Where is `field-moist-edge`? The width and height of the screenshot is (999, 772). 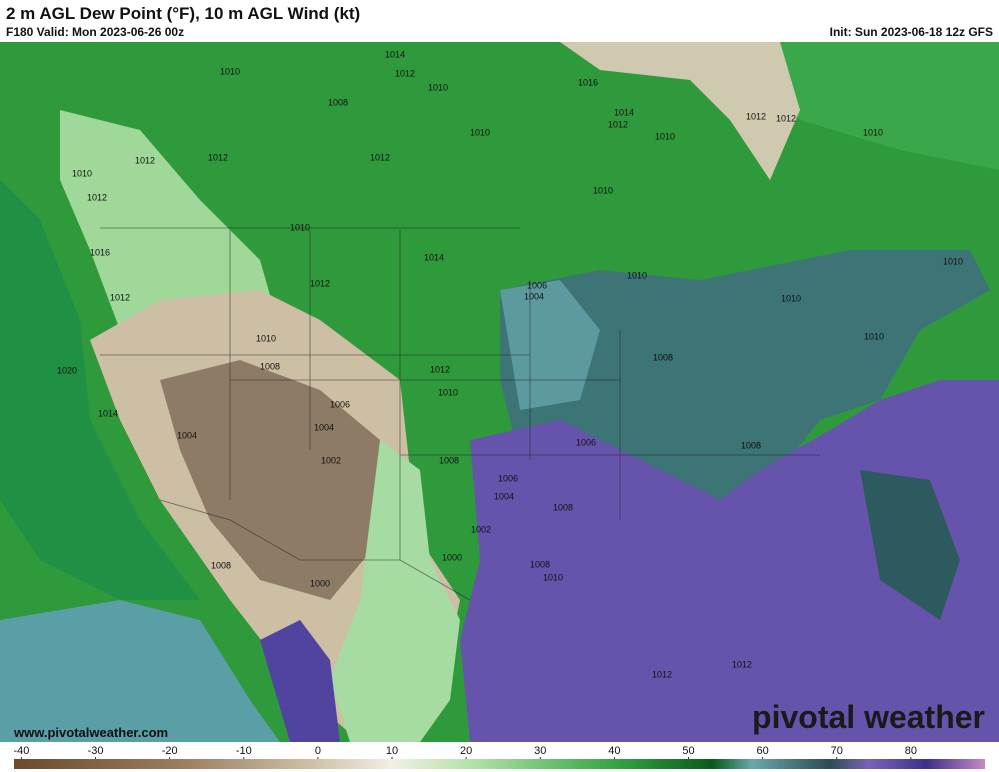
field-moist-edge is located at coordinates (395, 591).